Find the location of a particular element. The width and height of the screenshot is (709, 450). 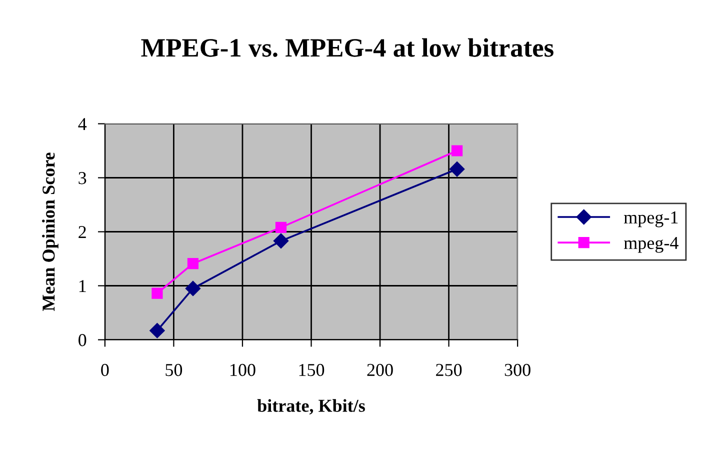

x-tick-label: 300 is located at coordinates (517, 370).